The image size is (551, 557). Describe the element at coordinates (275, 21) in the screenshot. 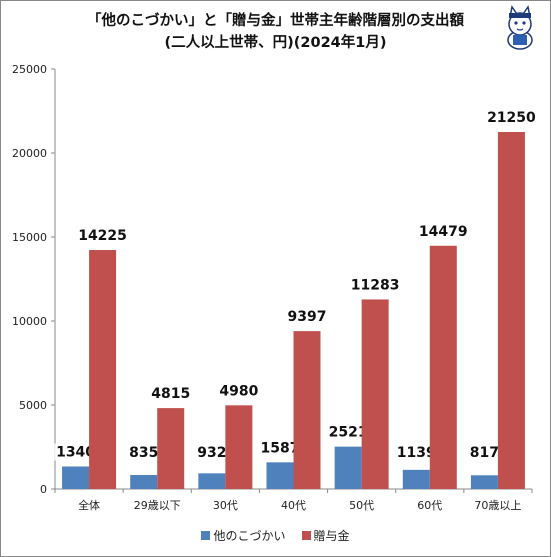

I see `chart-title: 「他のこづかい」と「贈与金」世帯主年齢階層別の支出額` at that location.